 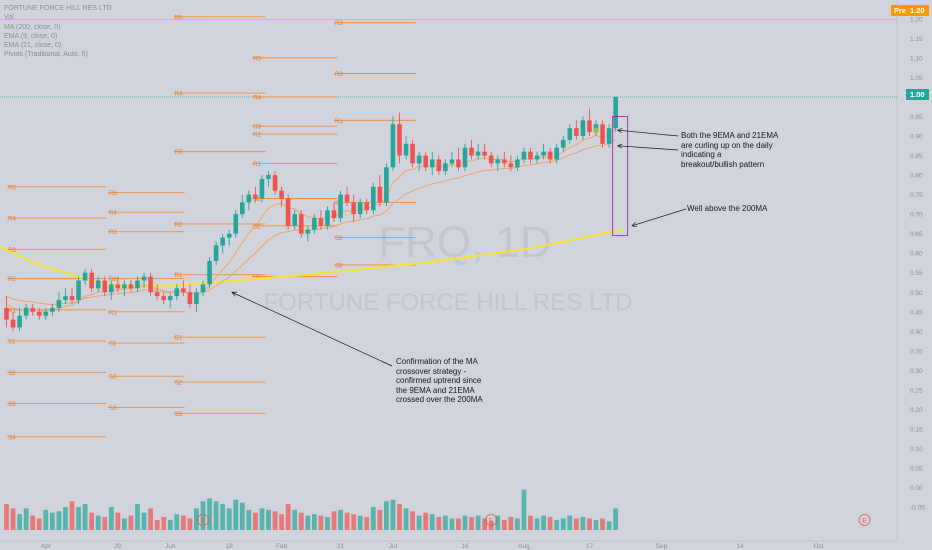 I want to click on crossover-note-line: Confirmation of the MA, so click(x=437, y=361).